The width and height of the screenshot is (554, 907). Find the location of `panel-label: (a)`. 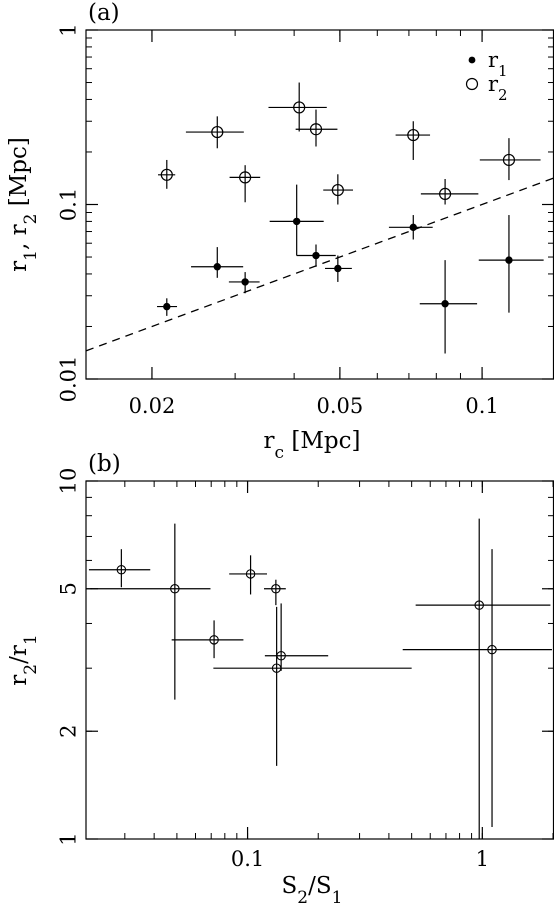

panel-label: (a) is located at coordinates (104, 13).